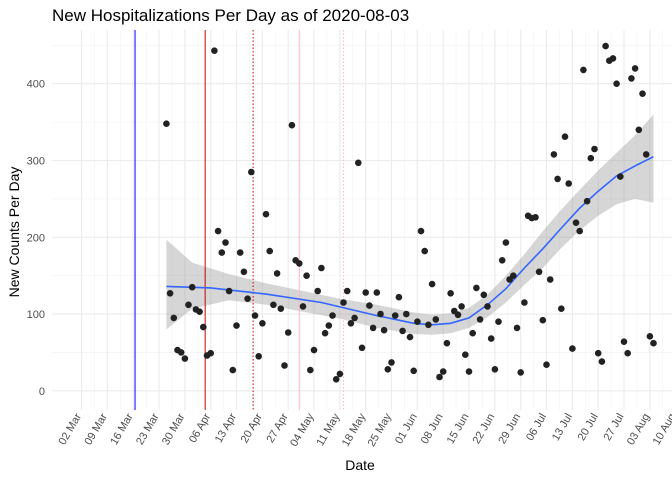  Describe the element at coordinates (509, 429) in the screenshot. I see `x-tick-label: 29 Jun` at that location.